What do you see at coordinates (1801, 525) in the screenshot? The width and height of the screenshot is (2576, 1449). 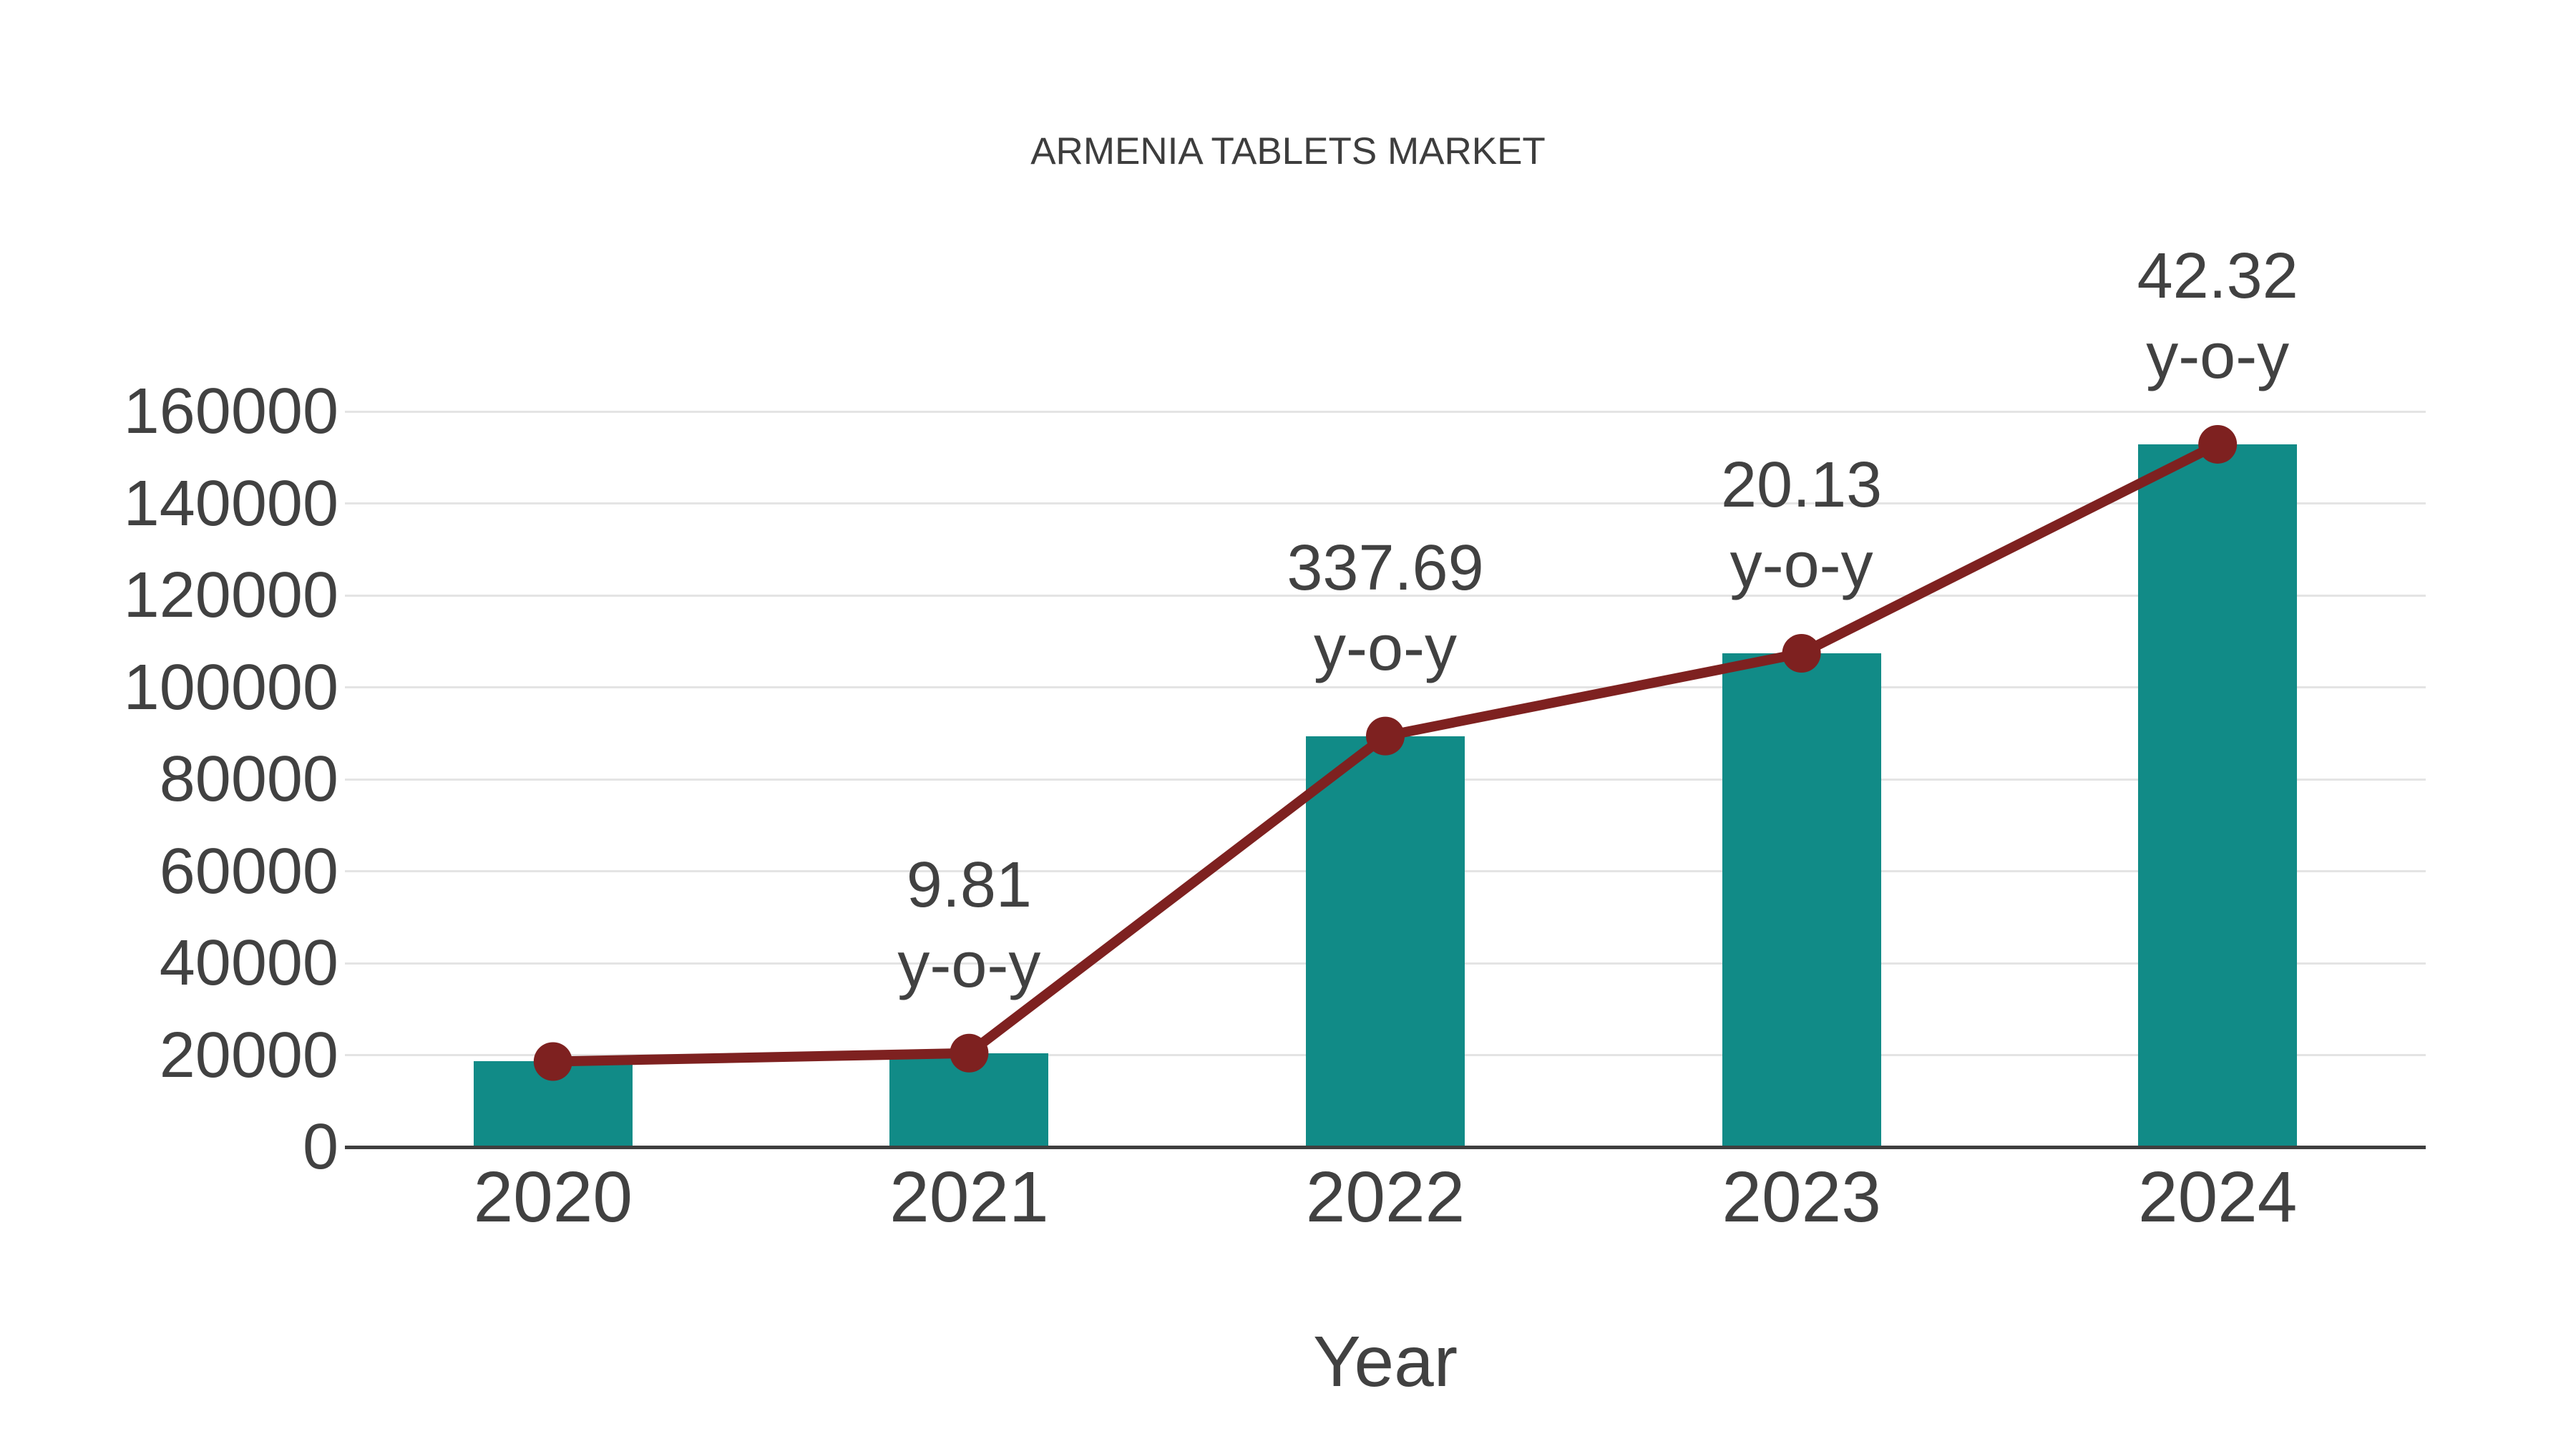 I see `annotation-2023: 20.13 y-o-y` at bounding box center [1801, 525].